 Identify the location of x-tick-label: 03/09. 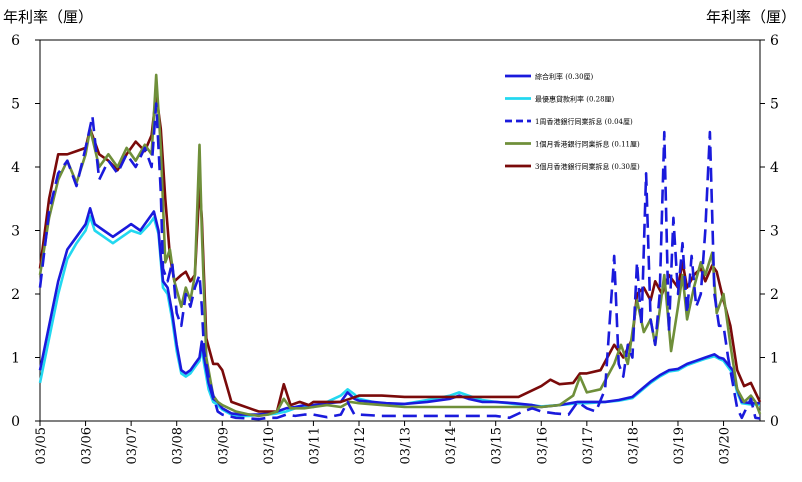
(223, 445).